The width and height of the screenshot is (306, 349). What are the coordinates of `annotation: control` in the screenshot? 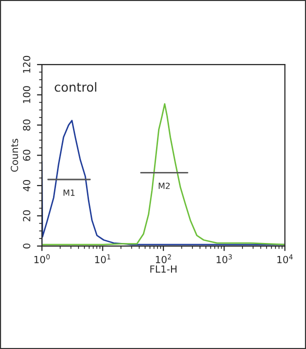 It's located at (75, 87).